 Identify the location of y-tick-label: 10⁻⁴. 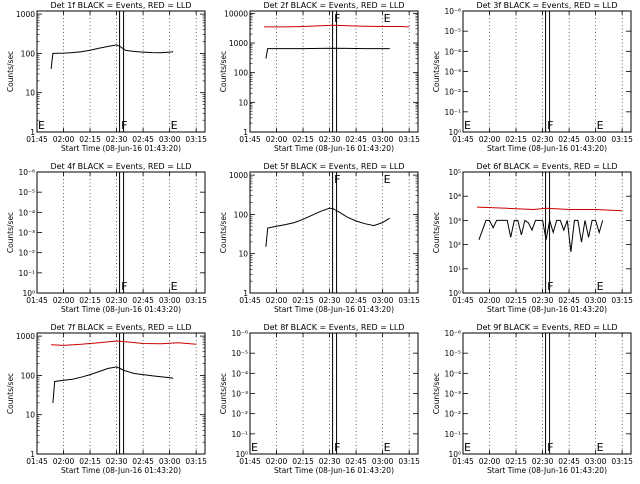
(452, 373).